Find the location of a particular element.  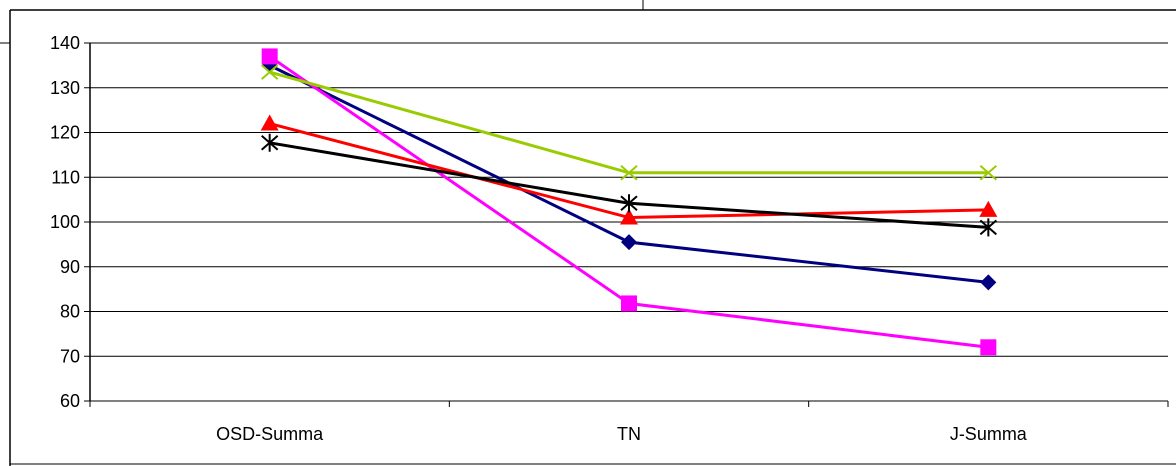

y-tick-label-120: 120 is located at coordinates (65, 133).